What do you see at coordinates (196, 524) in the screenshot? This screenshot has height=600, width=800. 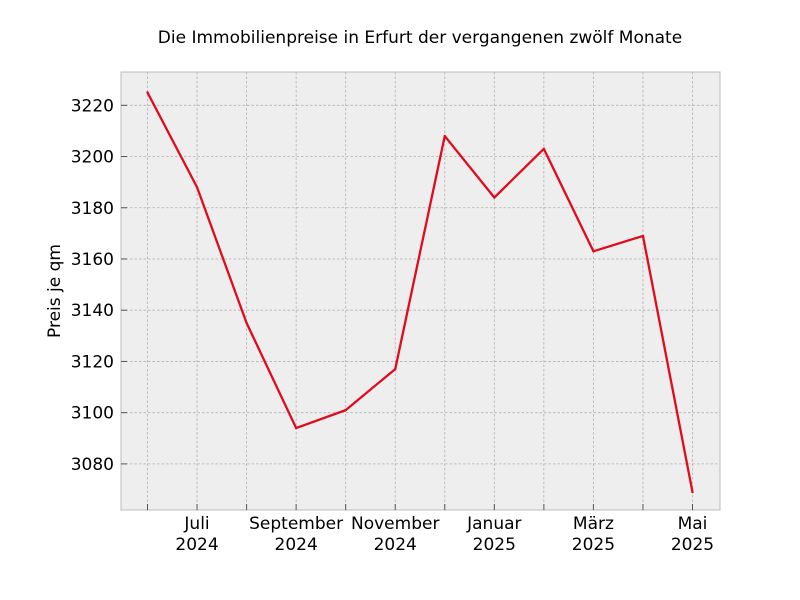 I see `x-tick-label: Juli` at bounding box center [196, 524].